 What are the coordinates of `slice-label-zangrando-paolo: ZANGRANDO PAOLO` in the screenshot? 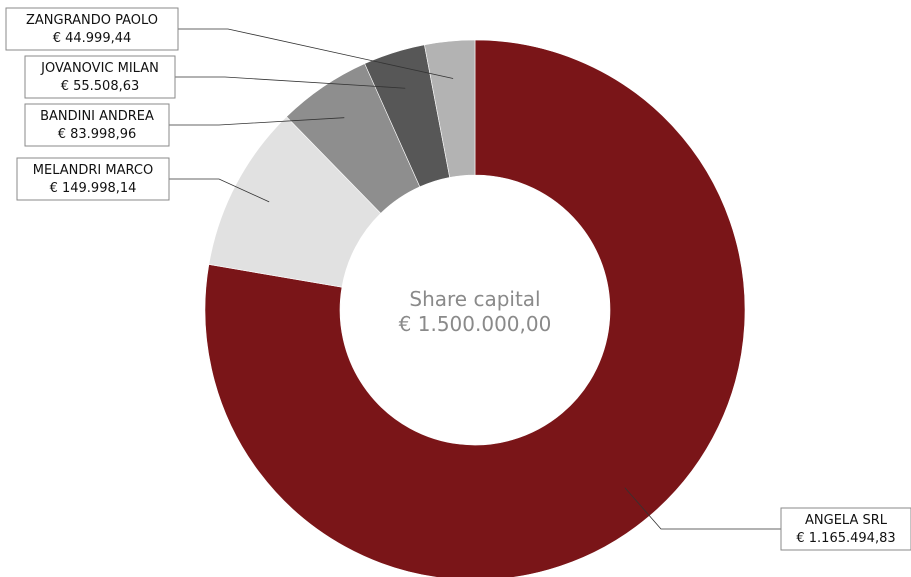 It's located at (92, 20).